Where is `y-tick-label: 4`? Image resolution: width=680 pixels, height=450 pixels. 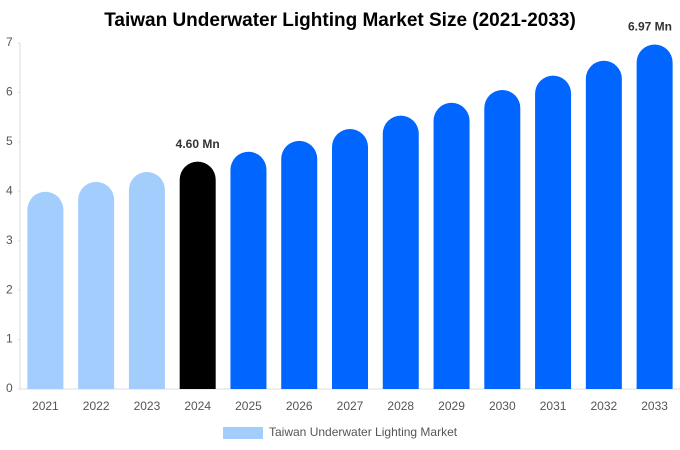
y-tick-label: 4 is located at coordinates (9, 190).